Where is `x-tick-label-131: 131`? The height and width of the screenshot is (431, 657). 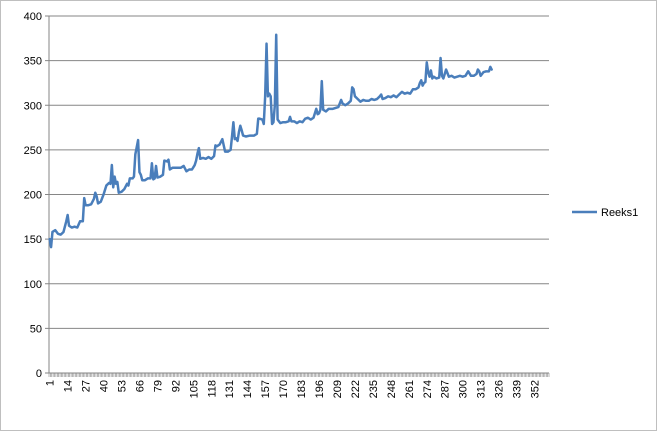
x-tick-label-131: 131 is located at coordinates (230, 389).